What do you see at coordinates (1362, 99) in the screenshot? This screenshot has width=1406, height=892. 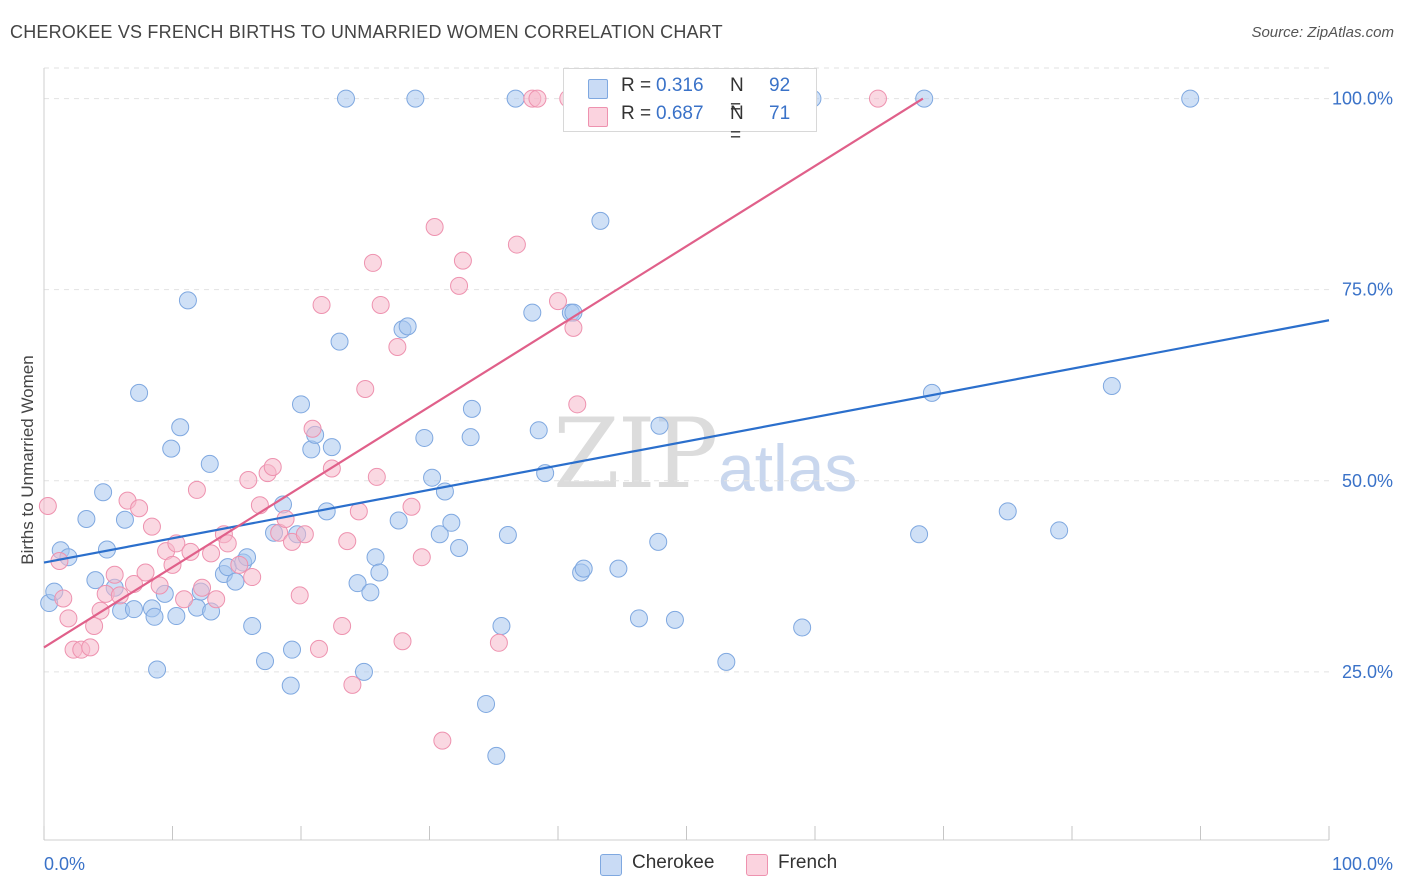 I see `y-tick-label: 100.0%` at bounding box center [1362, 99].